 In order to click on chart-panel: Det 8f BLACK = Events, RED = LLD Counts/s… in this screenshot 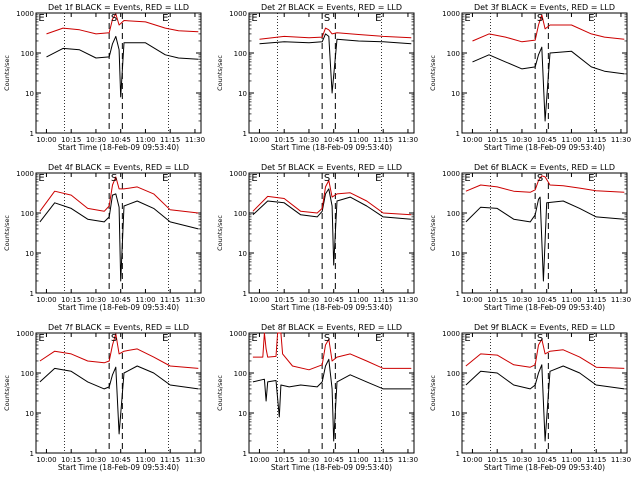, I will do `click(317, 397)`.